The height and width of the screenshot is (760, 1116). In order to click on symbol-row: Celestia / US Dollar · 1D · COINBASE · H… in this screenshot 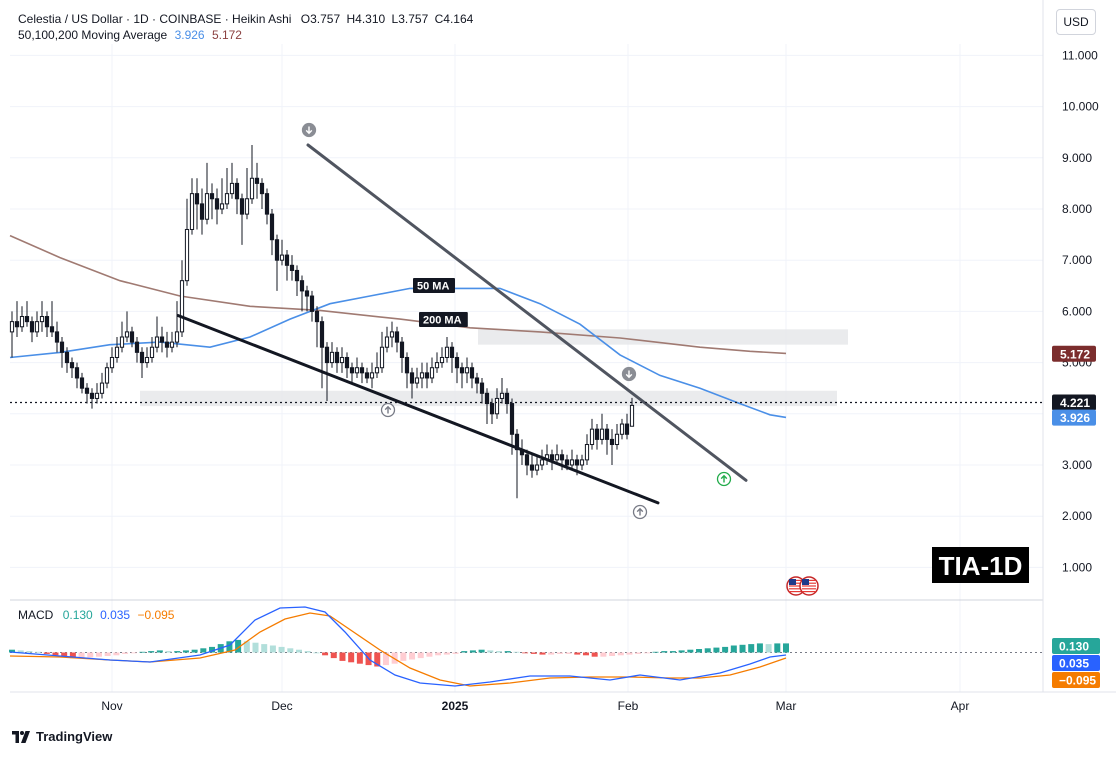, I will do `click(245, 19)`.